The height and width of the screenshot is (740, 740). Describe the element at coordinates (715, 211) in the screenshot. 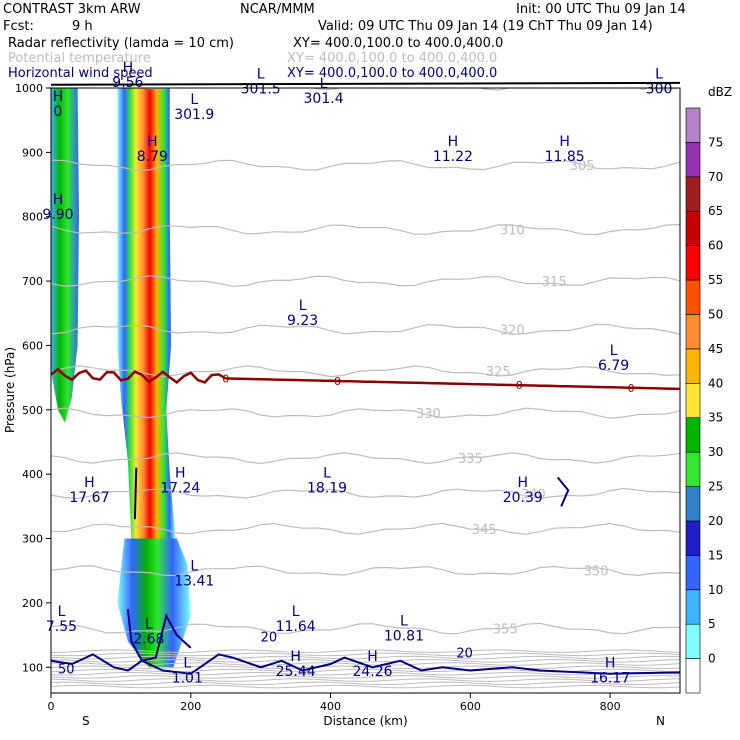

I see `colorbar-level: 65` at that location.